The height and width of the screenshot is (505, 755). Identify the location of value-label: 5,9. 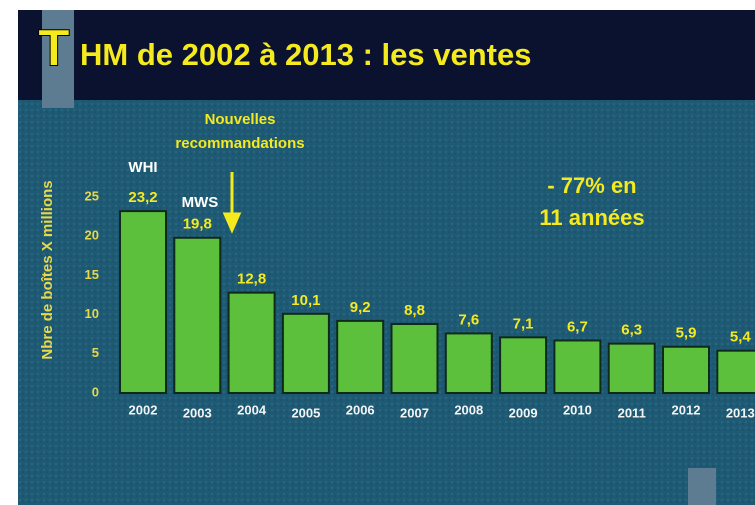
(686, 333).